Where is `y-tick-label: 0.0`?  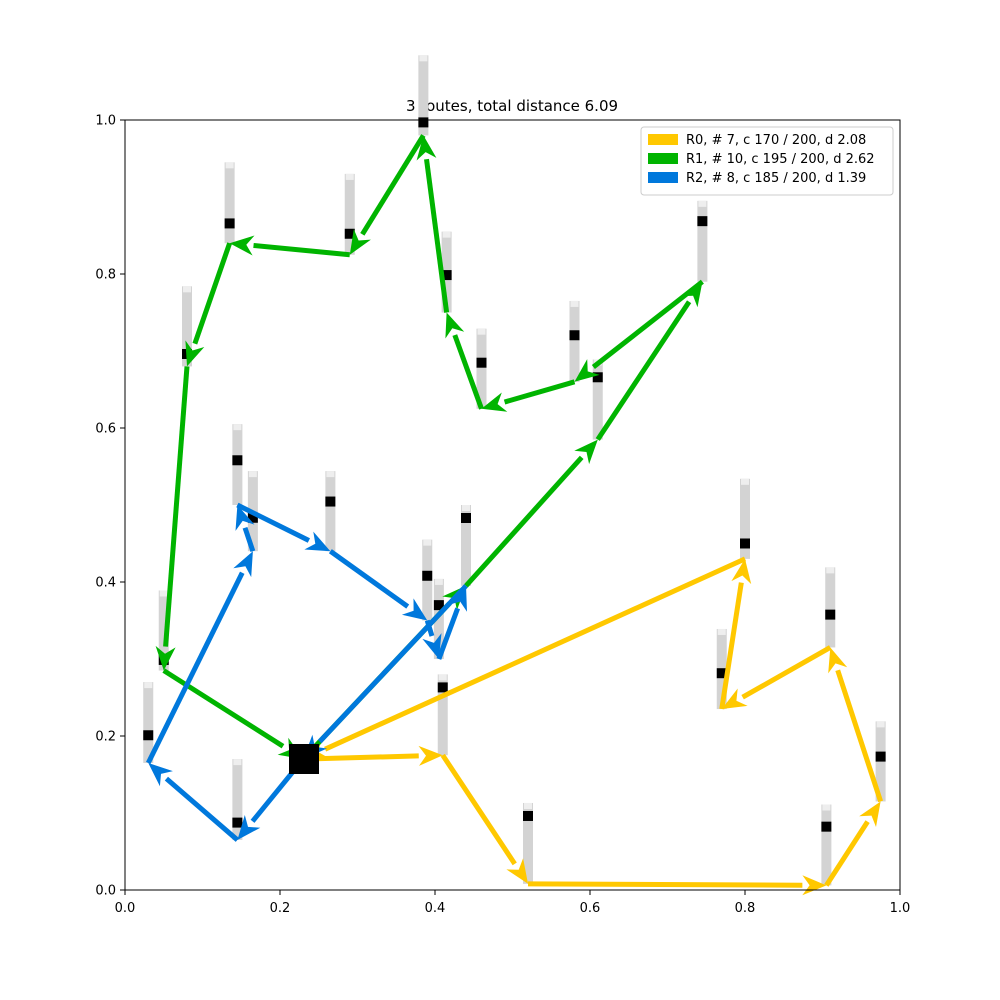
y-tick-label: 0.0 is located at coordinates (105, 891).